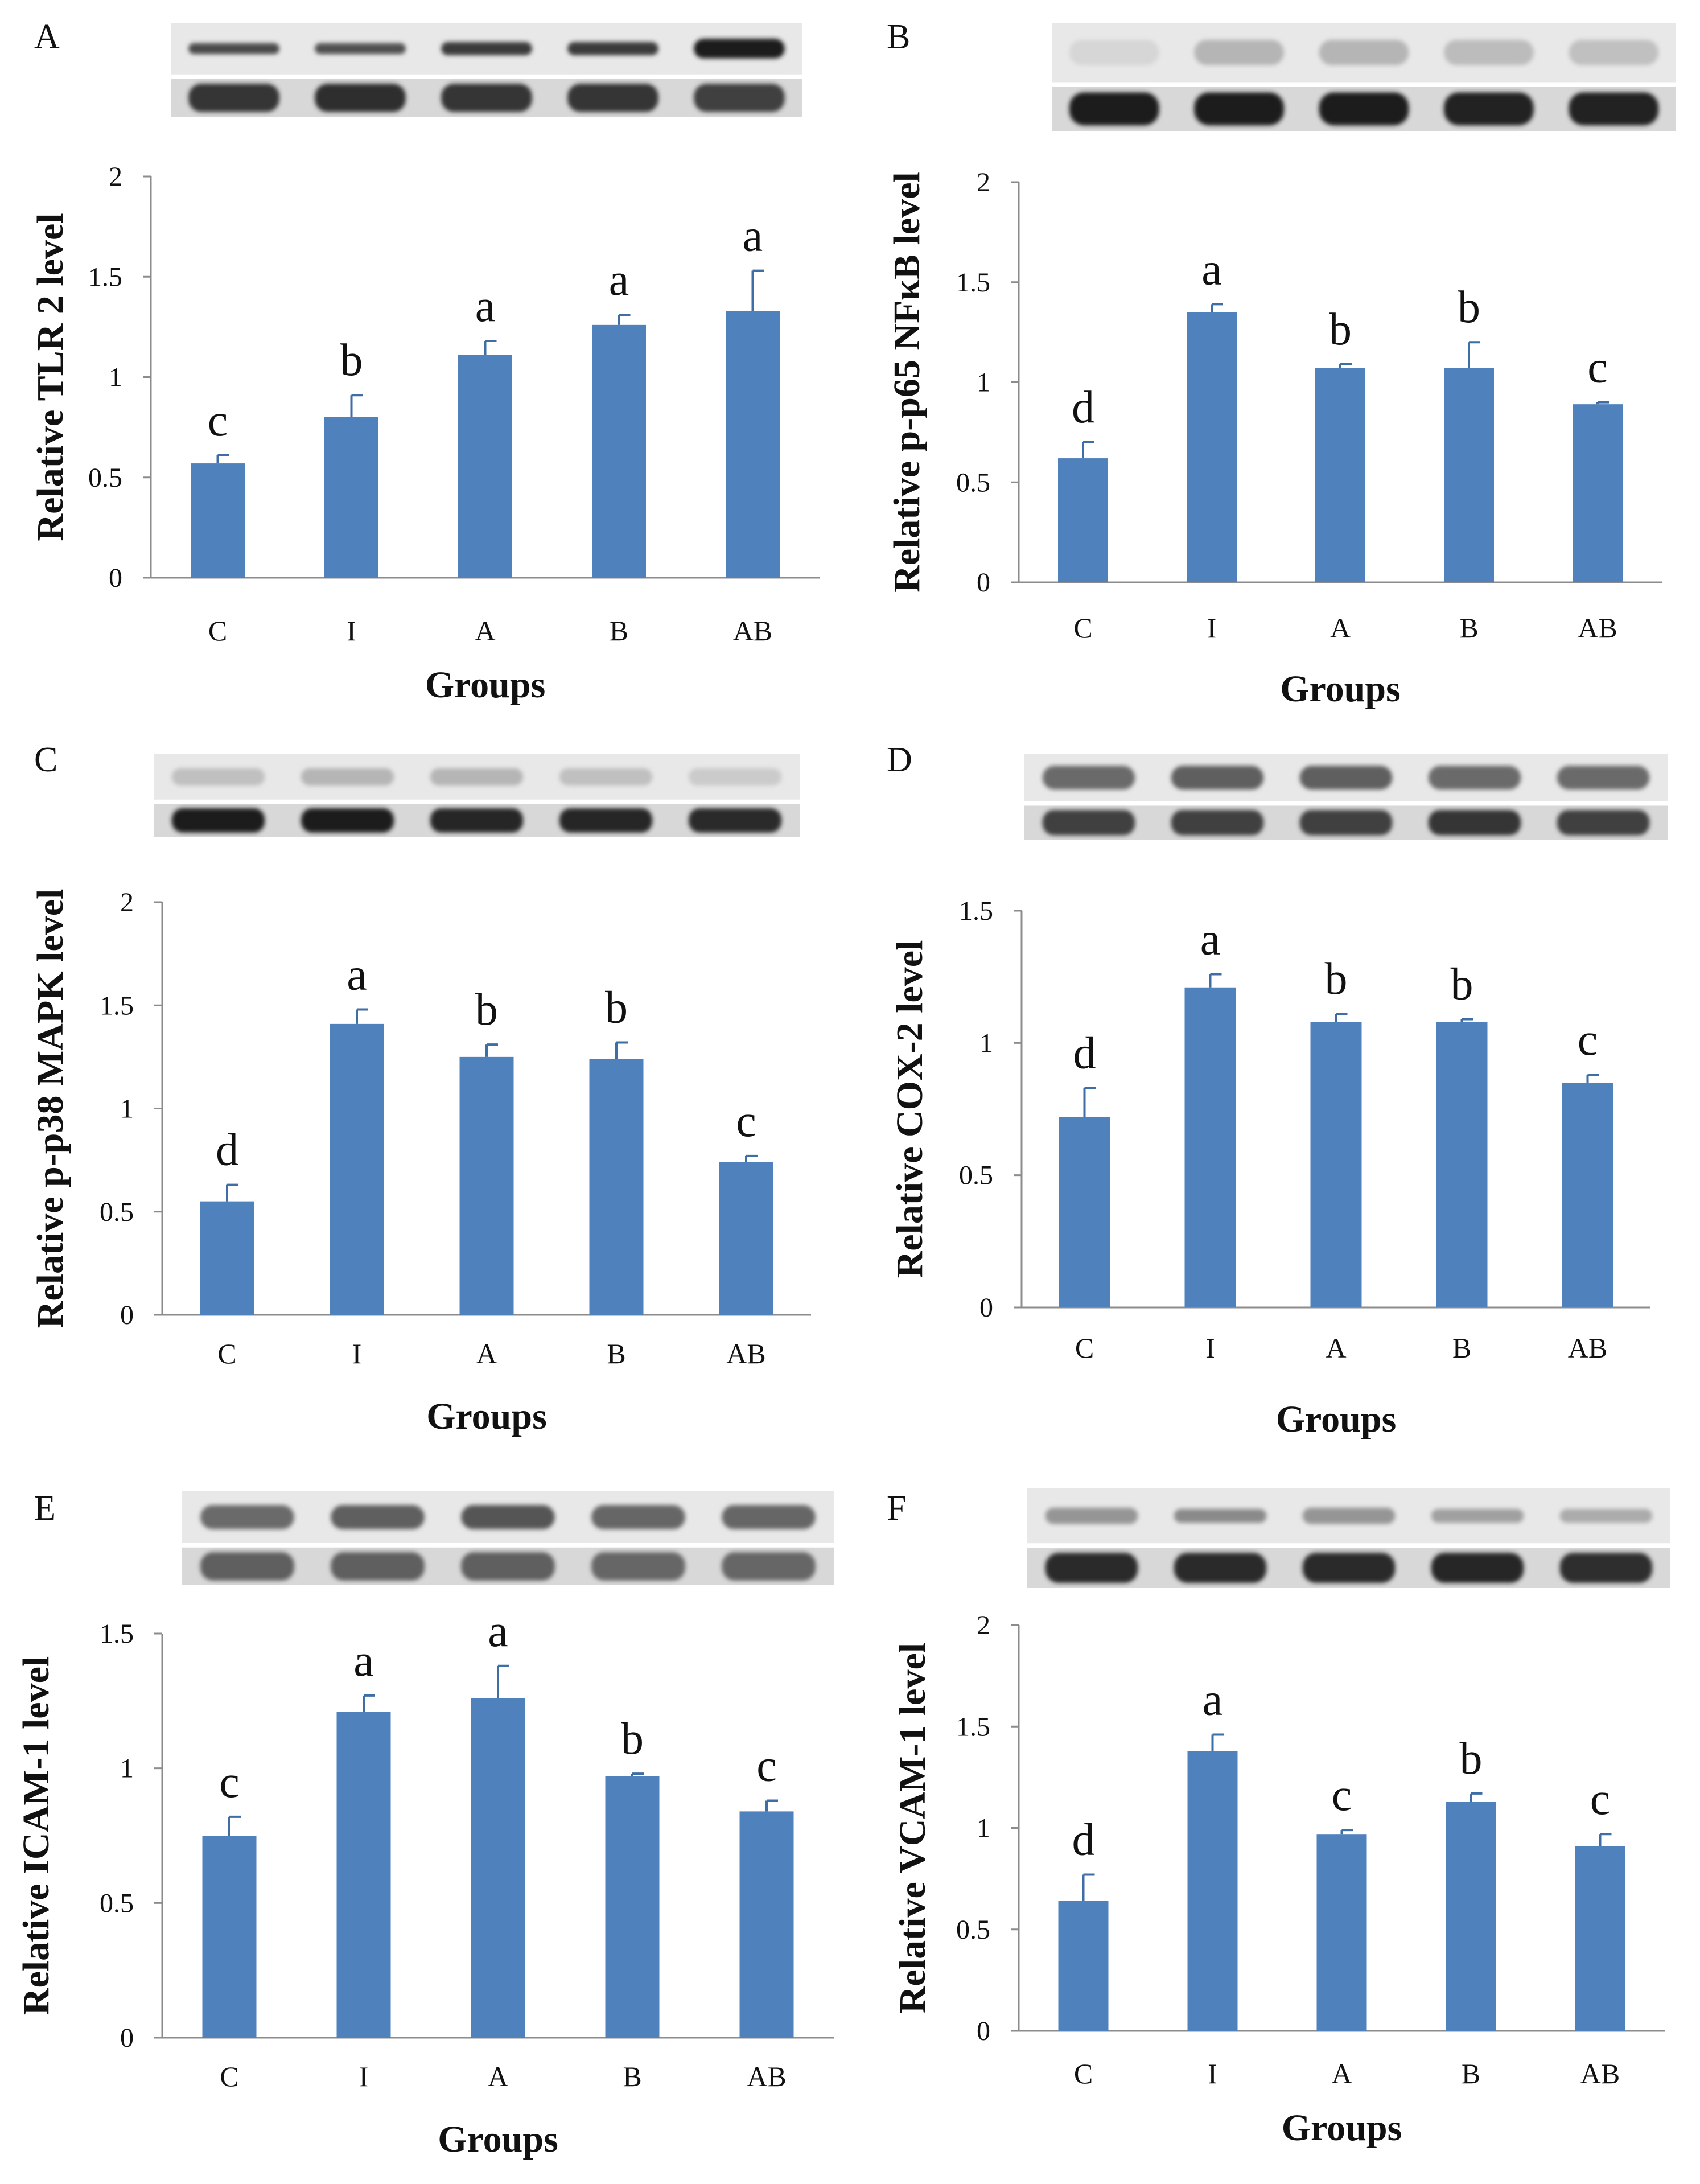 The width and height of the screenshot is (1700, 2184). Describe the element at coordinates (896, 1508) in the screenshot. I see `panel-label: F` at that location.